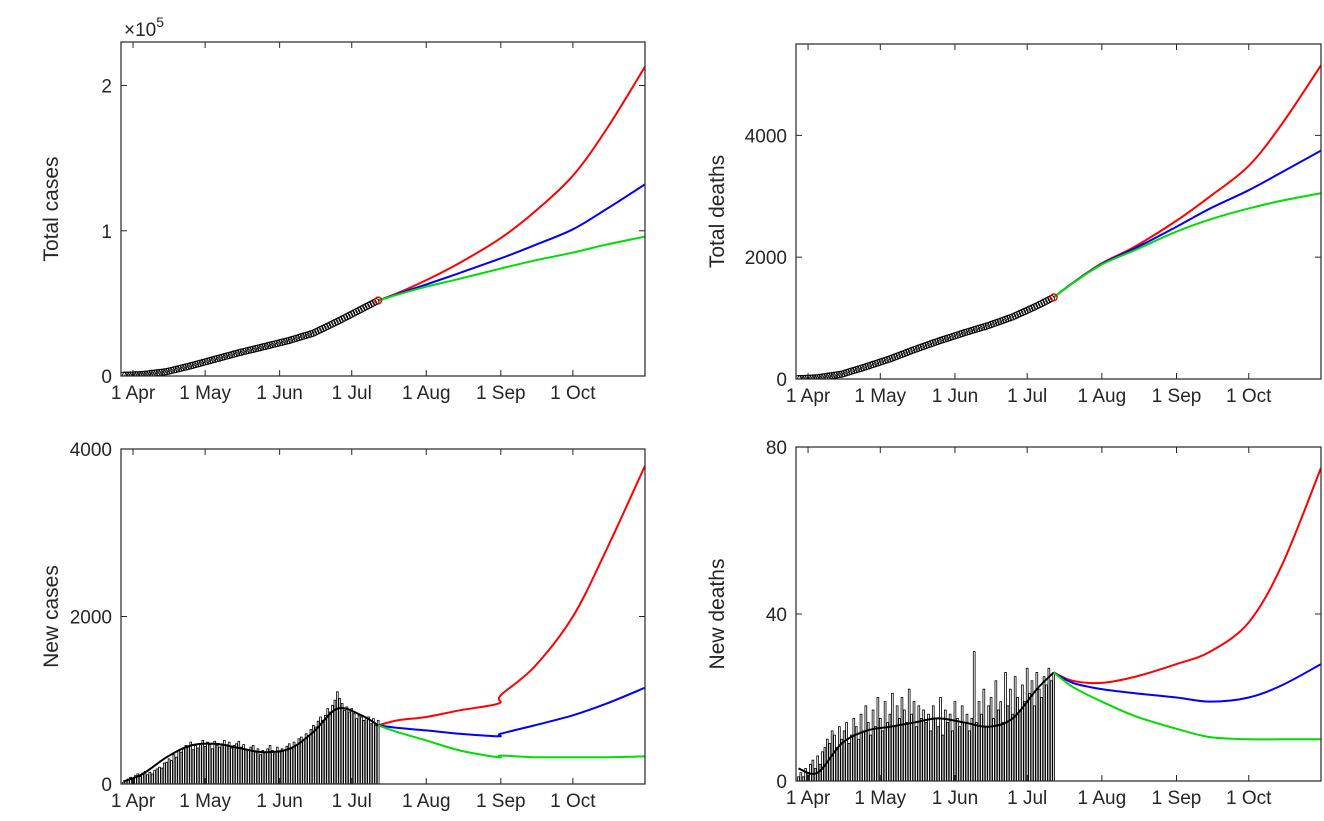 Image resolution: width=1324 pixels, height=821 pixels. Describe the element at coordinates (106, 377) in the screenshot. I see `y-tick-label: 0` at that location.